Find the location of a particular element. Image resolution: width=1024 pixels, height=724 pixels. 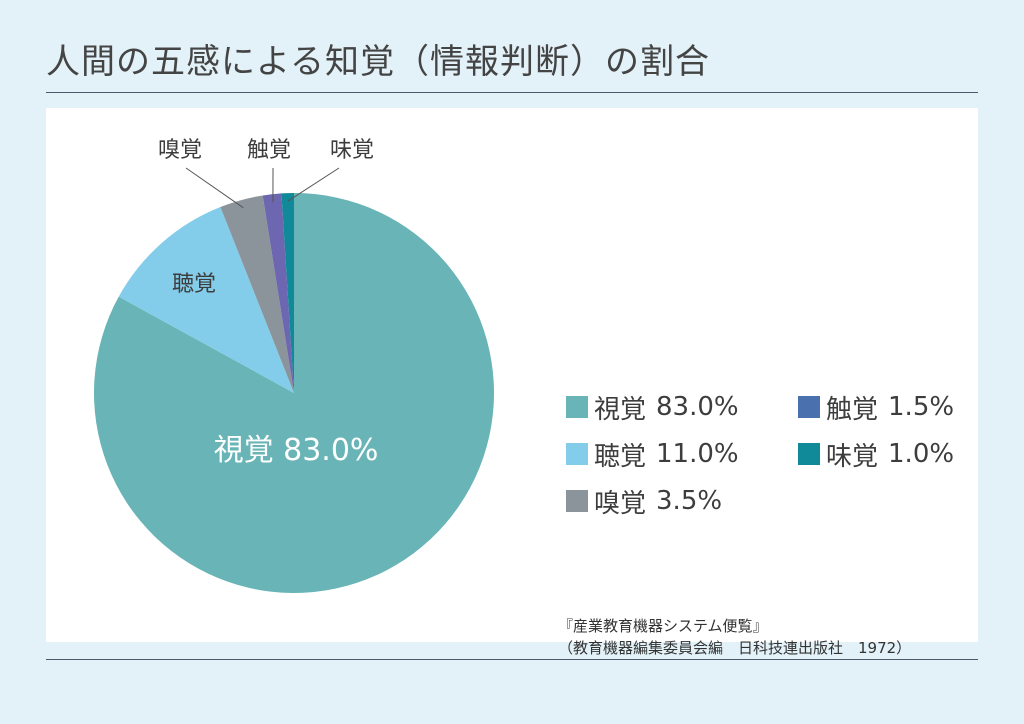

pie-slice-smell is located at coordinates (257, 294).